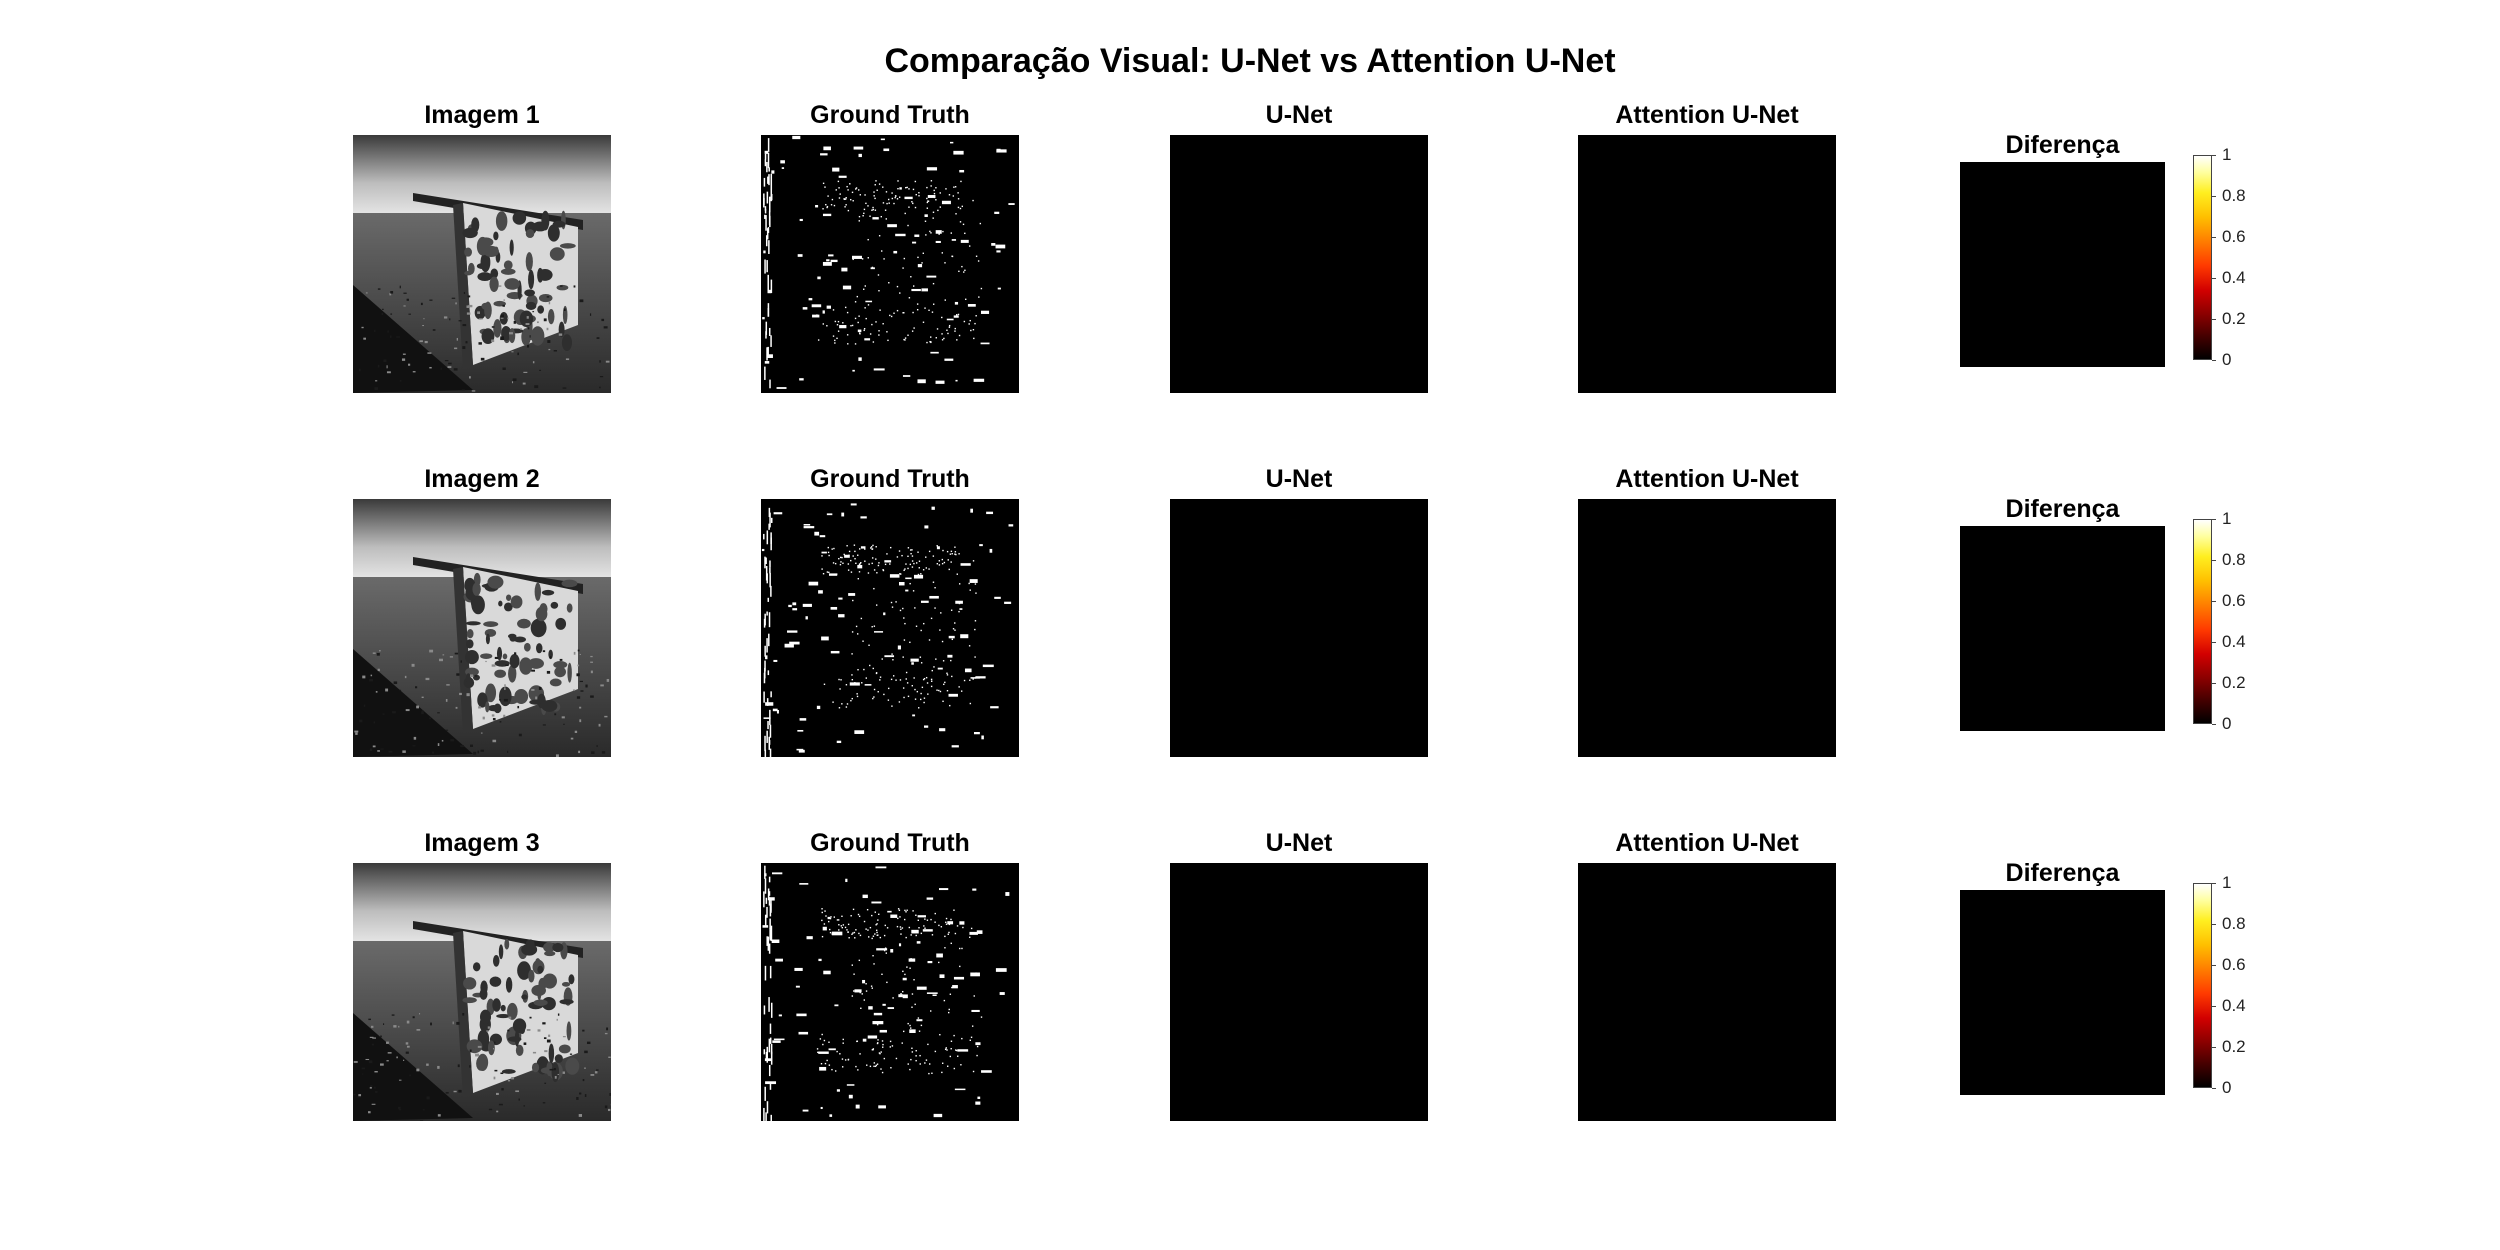 The image size is (2500, 1250). I want to click on input-image-title: Imagem 1, so click(482, 115).